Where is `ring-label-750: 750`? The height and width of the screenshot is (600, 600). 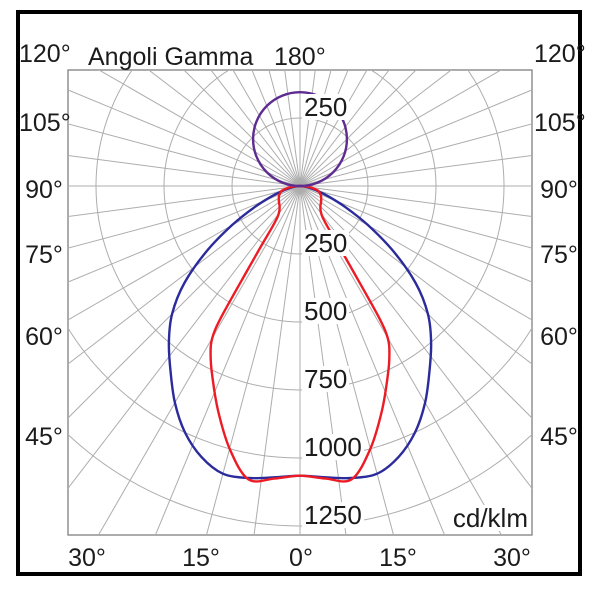 ring-label-750: 750 is located at coordinates (326, 379).